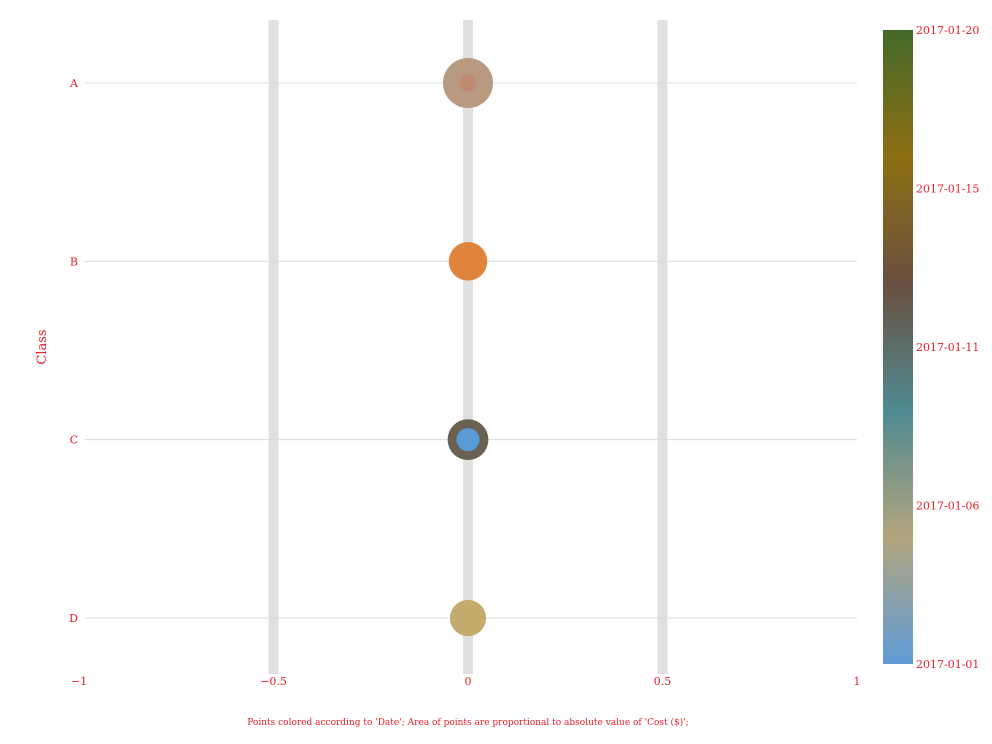  Describe the element at coordinates (74, 261) in the screenshot. I see `y-tick-label: B` at that location.